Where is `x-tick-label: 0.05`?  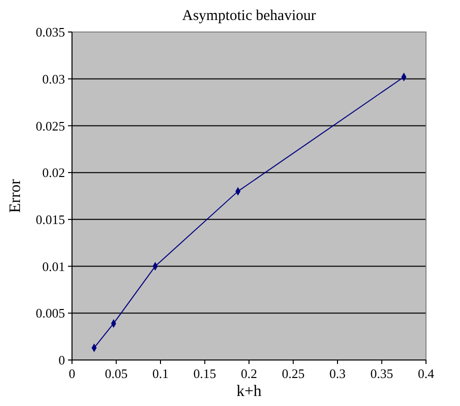
x-tick-label: 0.05 is located at coordinates (116, 373).